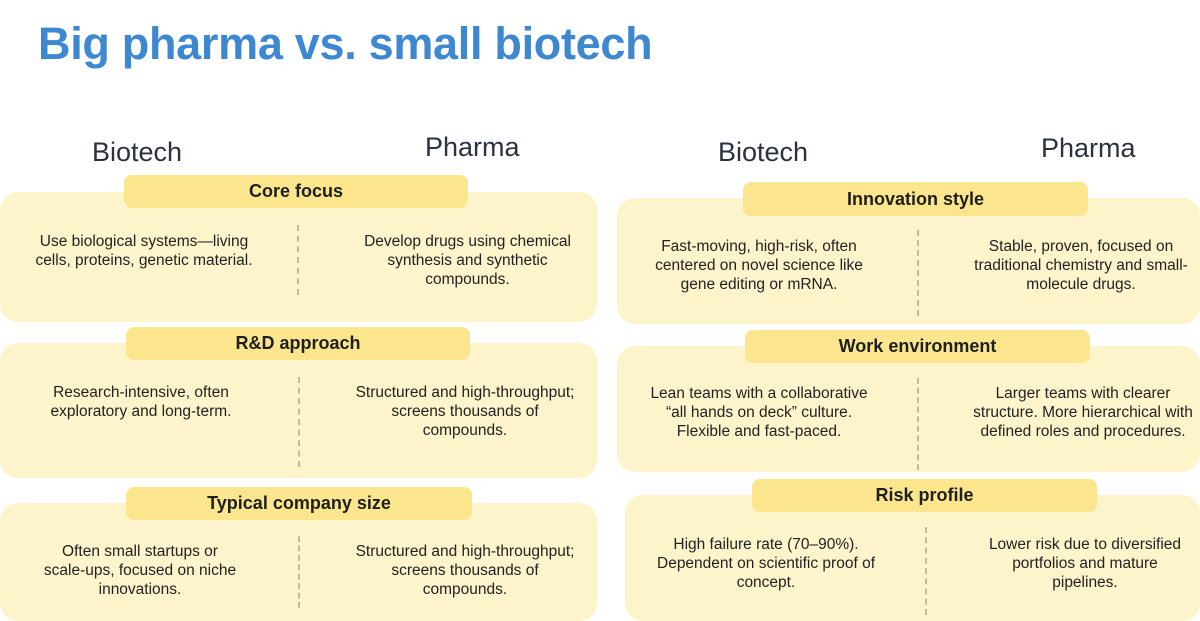 The height and width of the screenshot is (621, 1200). What do you see at coordinates (763, 152) in the screenshot?
I see `right-biotech-header: Biotech` at bounding box center [763, 152].